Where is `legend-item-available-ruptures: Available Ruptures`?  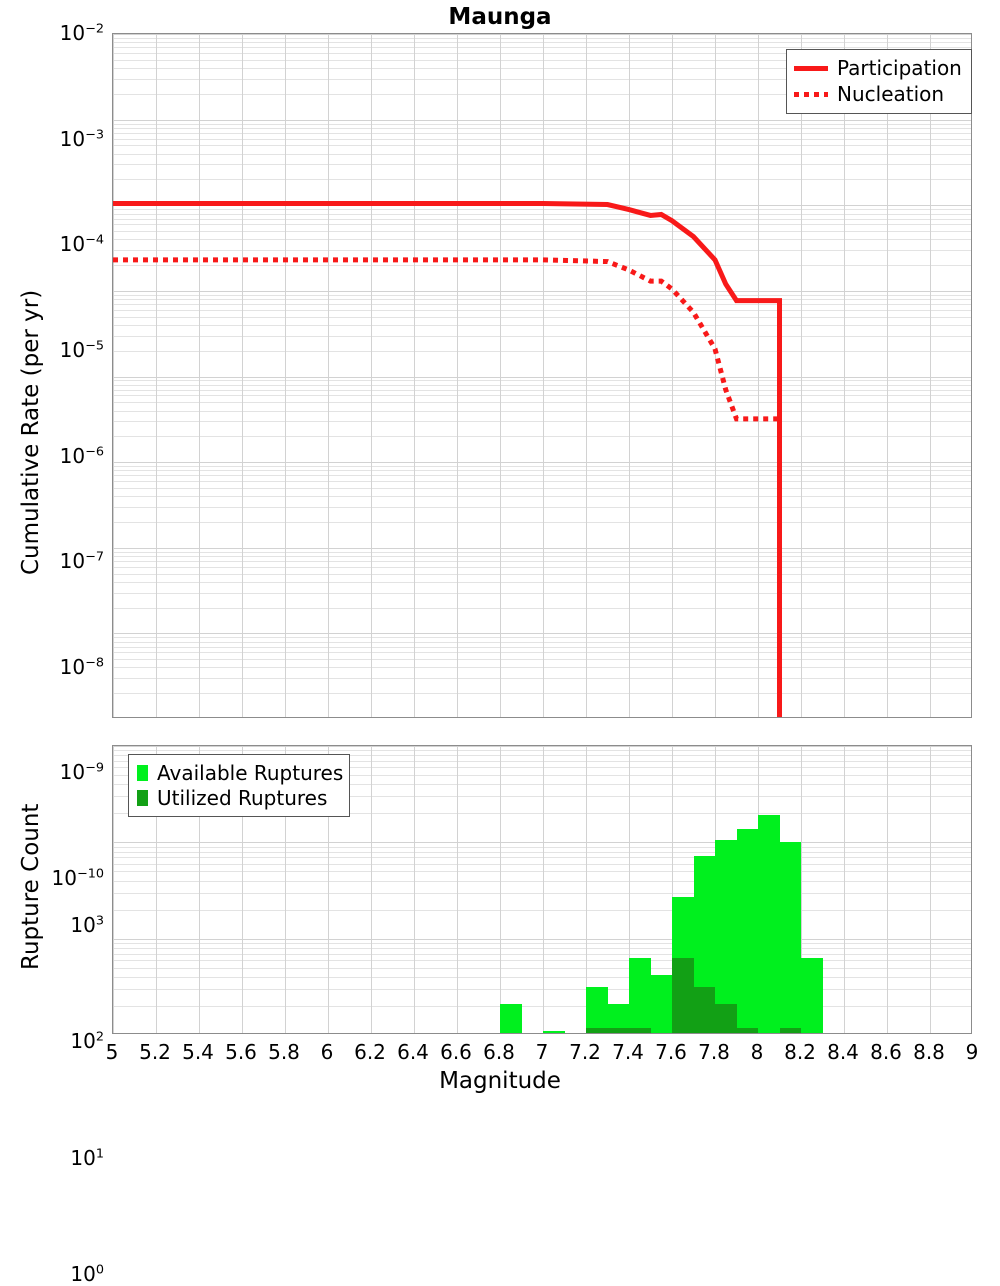 legend-item-available-ruptures: Available Ruptures is located at coordinates (240, 772).